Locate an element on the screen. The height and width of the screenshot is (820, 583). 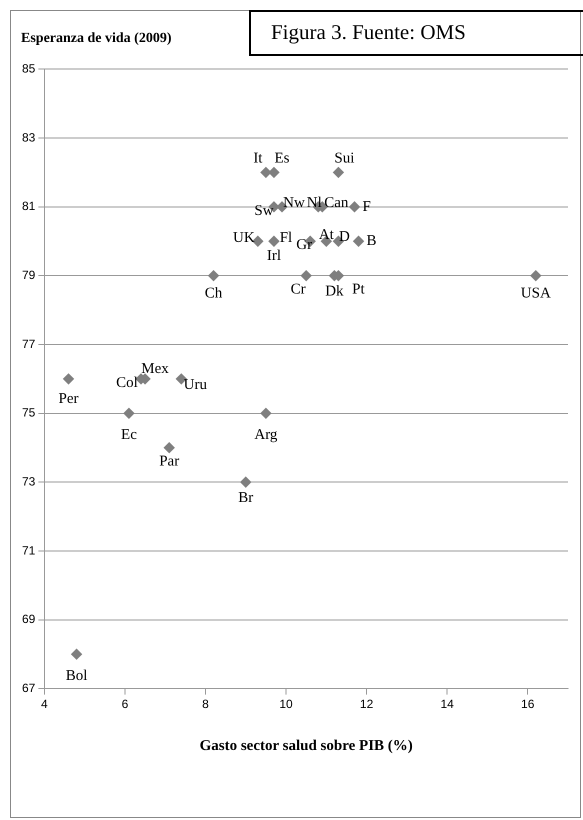
y-tick-label: 71 is located at coordinates (29, 550).